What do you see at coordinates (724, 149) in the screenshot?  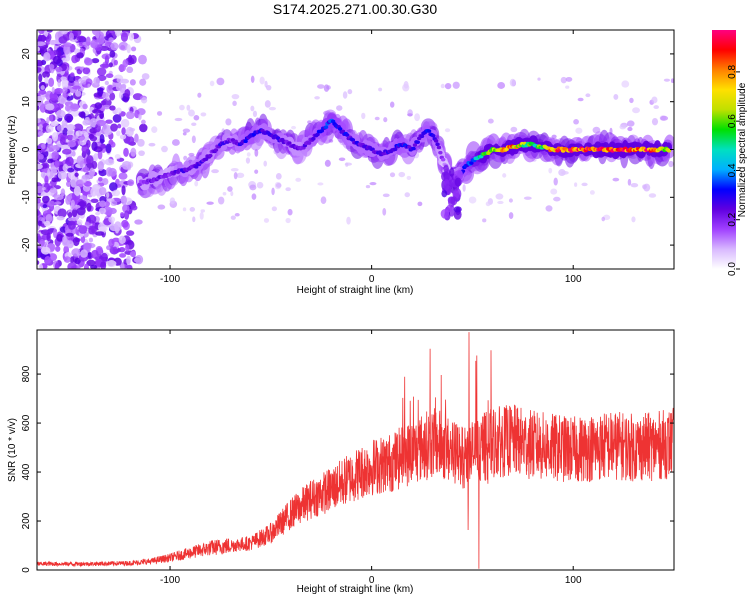 I see `colorbar-gradient` at bounding box center [724, 149].